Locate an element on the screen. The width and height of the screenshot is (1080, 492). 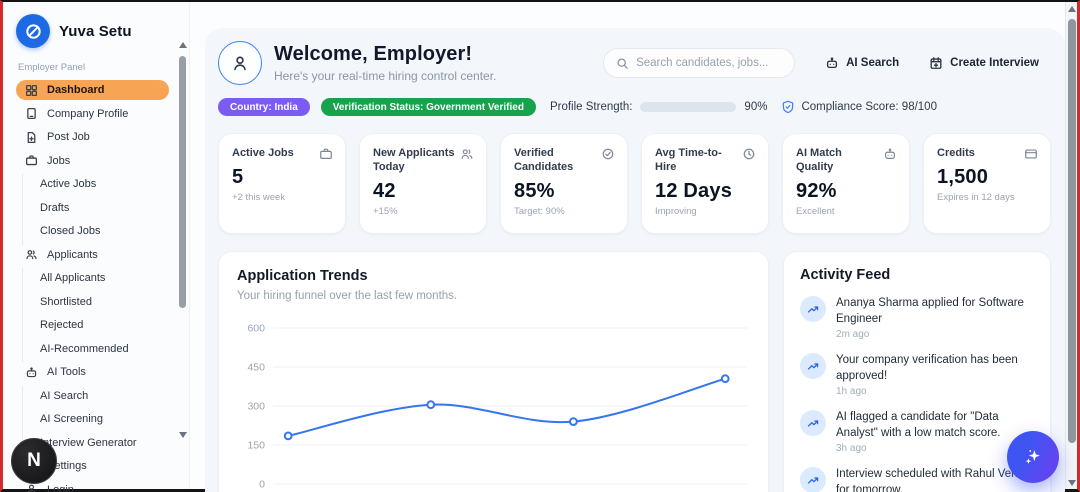
stat-card-new-applicants: New Applicants Today 42 +15% is located at coordinates (423, 183).